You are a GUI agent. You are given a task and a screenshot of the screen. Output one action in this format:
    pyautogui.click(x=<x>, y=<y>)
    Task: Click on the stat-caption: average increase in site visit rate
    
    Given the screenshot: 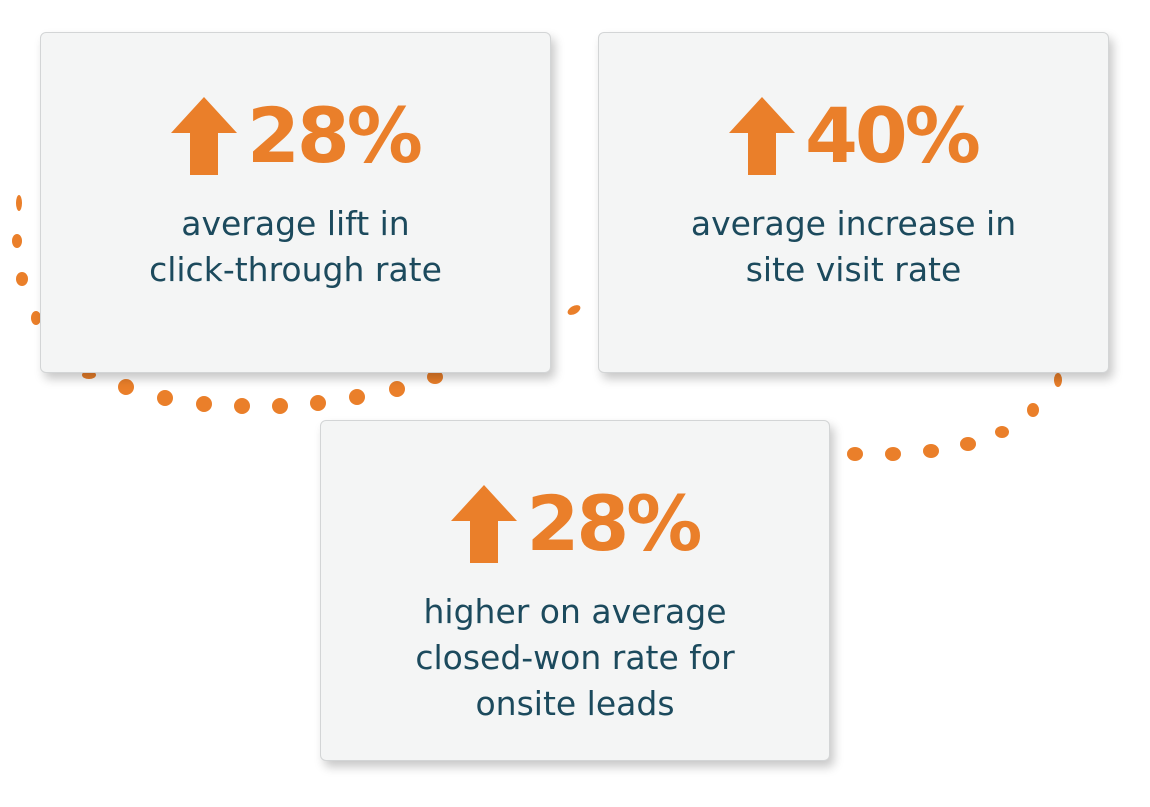 What is the action you would take?
    pyautogui.click(x=853, y=247)
    